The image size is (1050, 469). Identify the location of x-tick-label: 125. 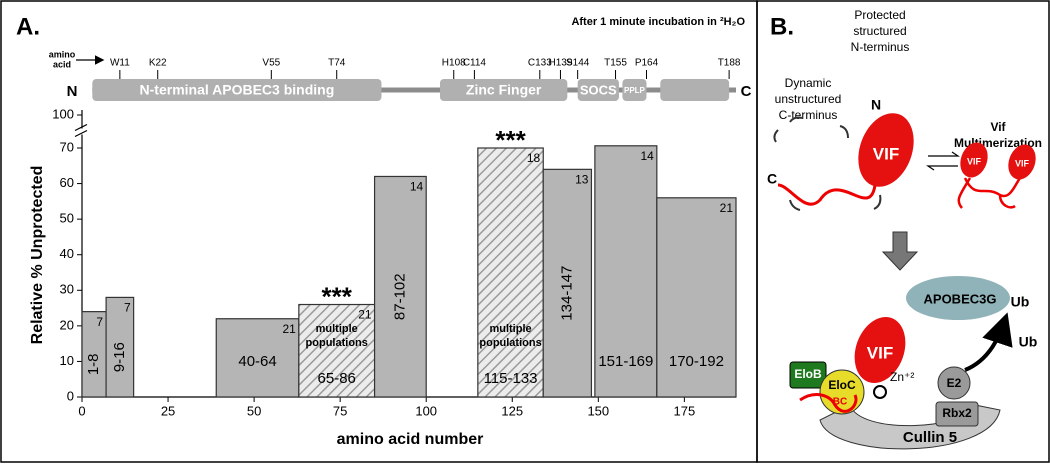
(512, 410).